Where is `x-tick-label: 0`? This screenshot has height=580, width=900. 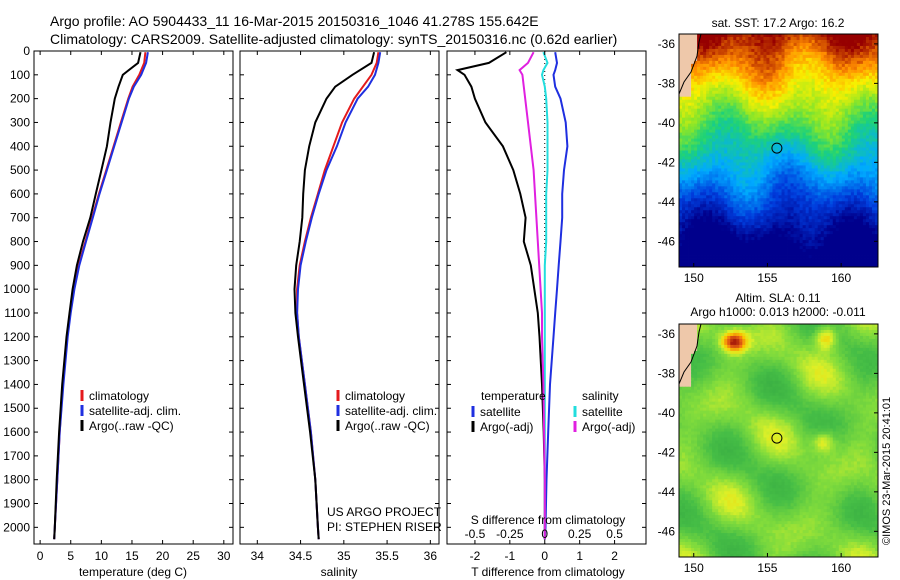 x-tick-label: 0 is located at coordinates (544, 556).